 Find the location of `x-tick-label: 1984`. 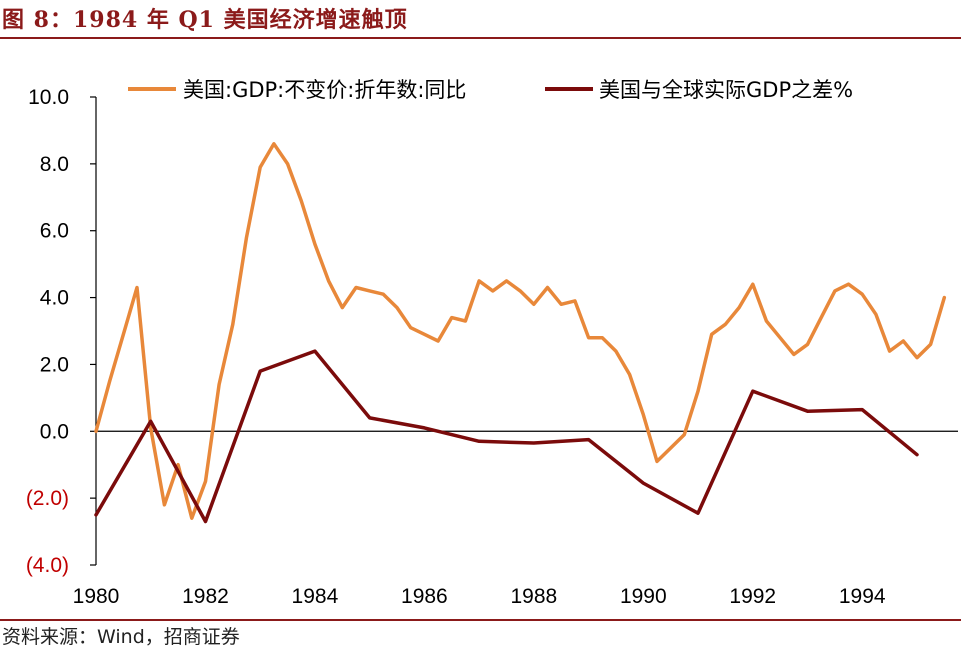

x-tick-label: 1984 is located at coordinates (315, 596).